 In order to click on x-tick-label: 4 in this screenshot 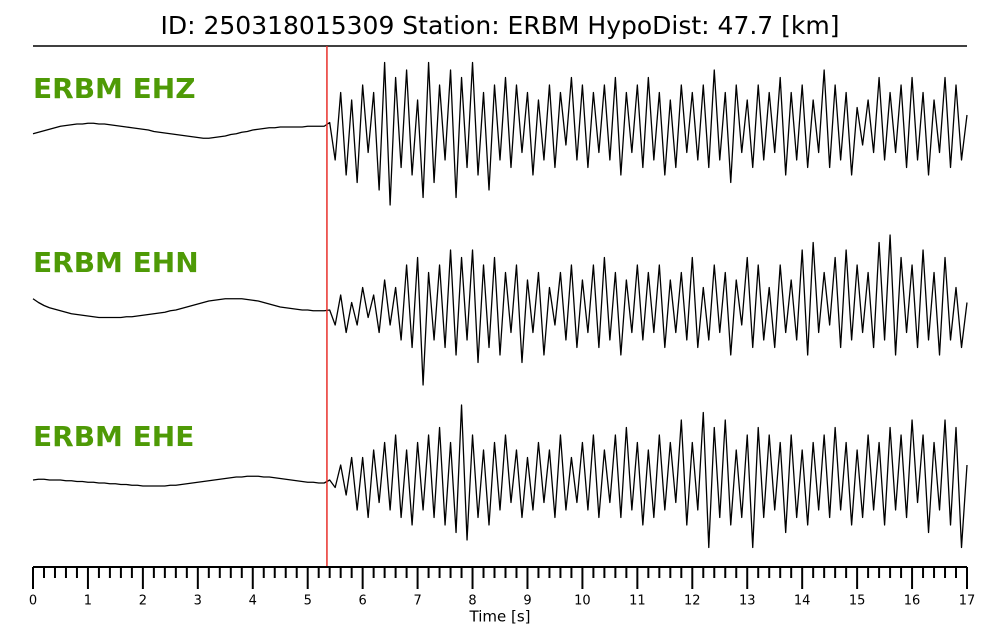, I will do `click(253, 601)`.